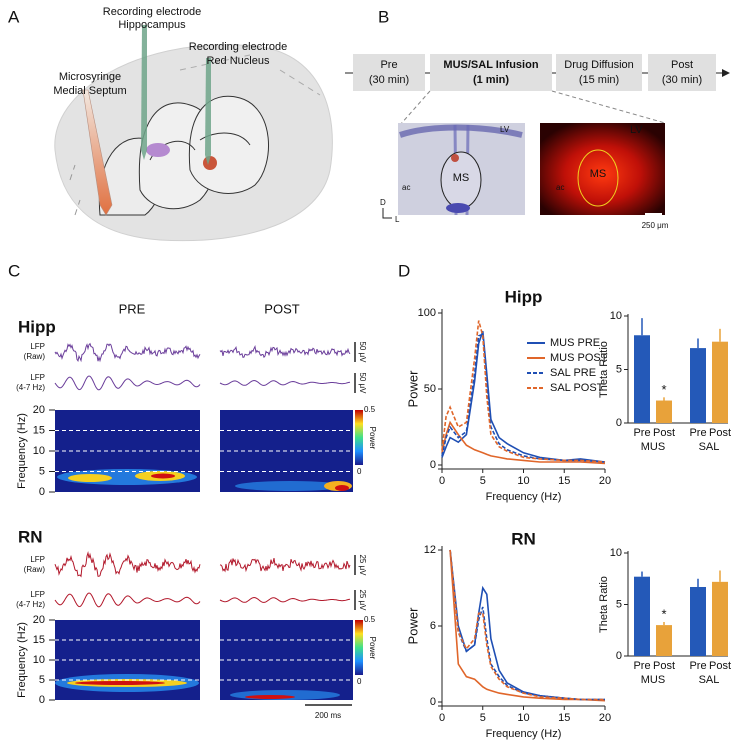 The image size is (738, 750). What do you see at coordinates (655, 225) in the screenshot?
I see `scale-label: 250 μm` at bounding box center [655, 225].